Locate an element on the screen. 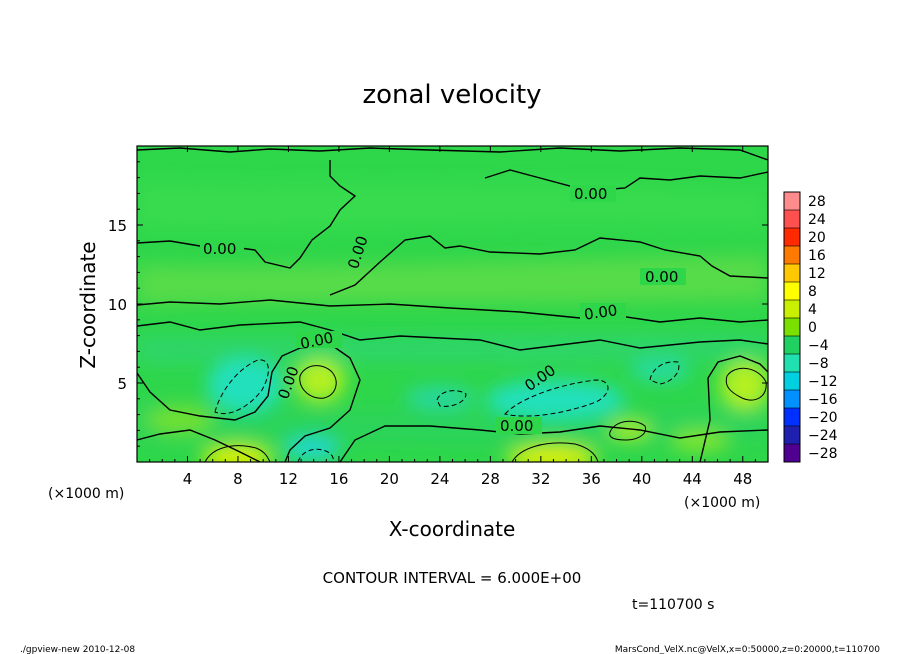 This screenshot has height=654, width=904. colorbar-label: 20 is located at coordinates (817, 238).